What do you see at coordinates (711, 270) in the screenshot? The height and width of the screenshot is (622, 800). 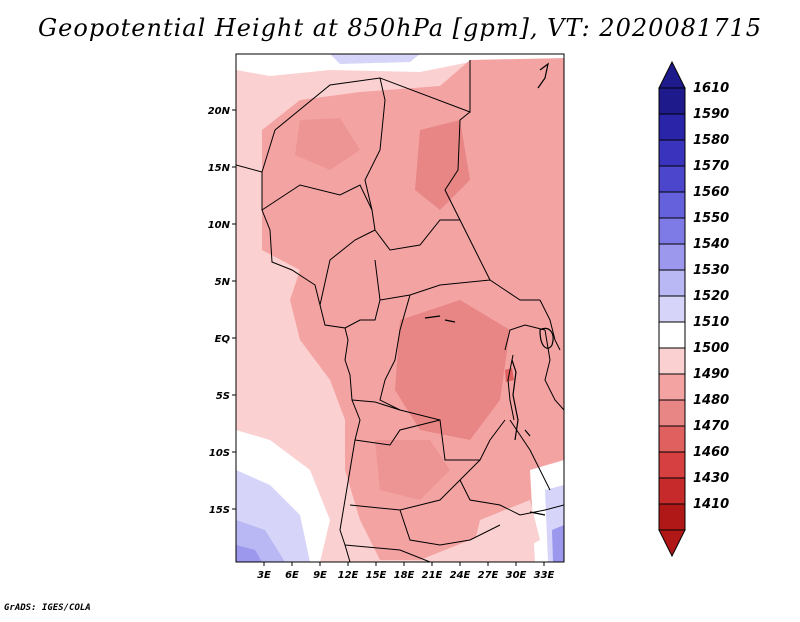 I see `colorbar-label: 1530` at bounding box center [711, 270].